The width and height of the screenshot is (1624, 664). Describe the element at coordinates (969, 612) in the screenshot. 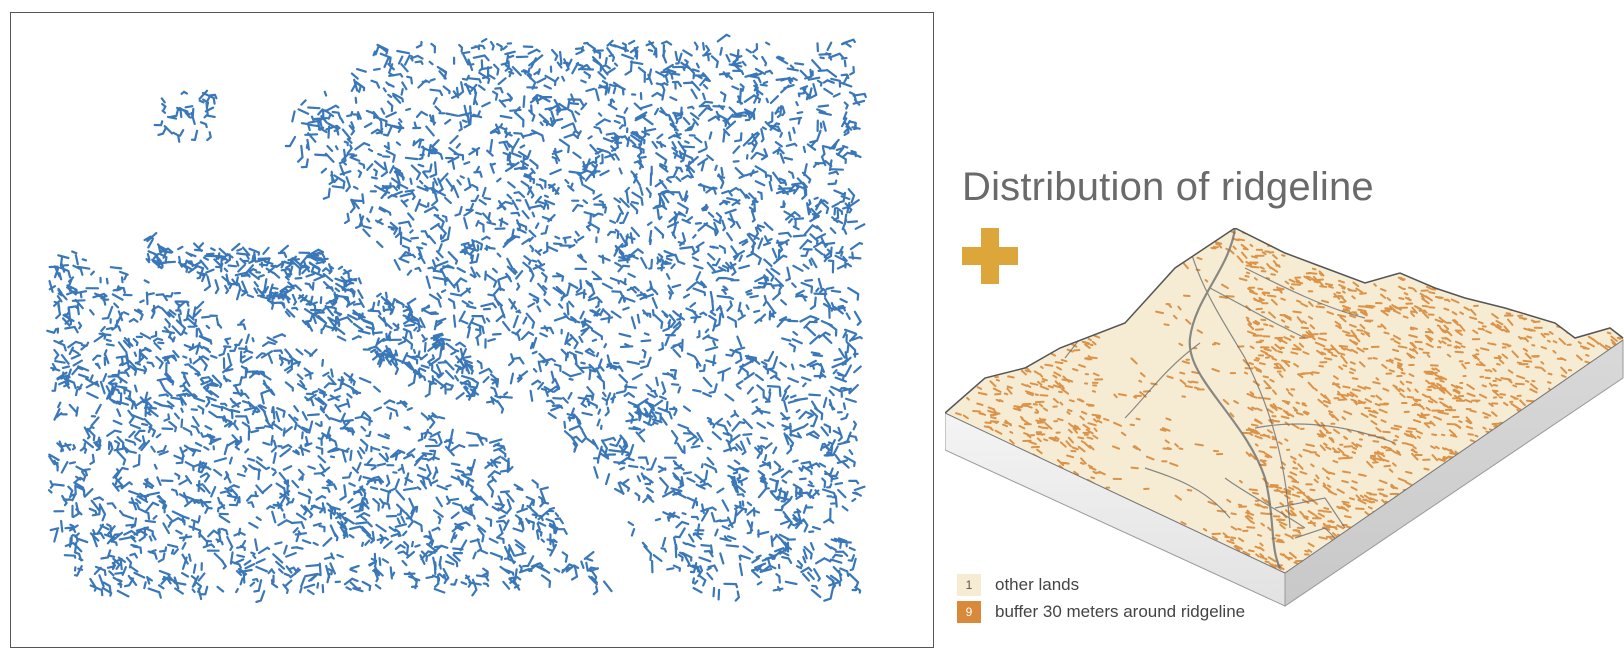

I see `legend-swatch: 9` at that location.